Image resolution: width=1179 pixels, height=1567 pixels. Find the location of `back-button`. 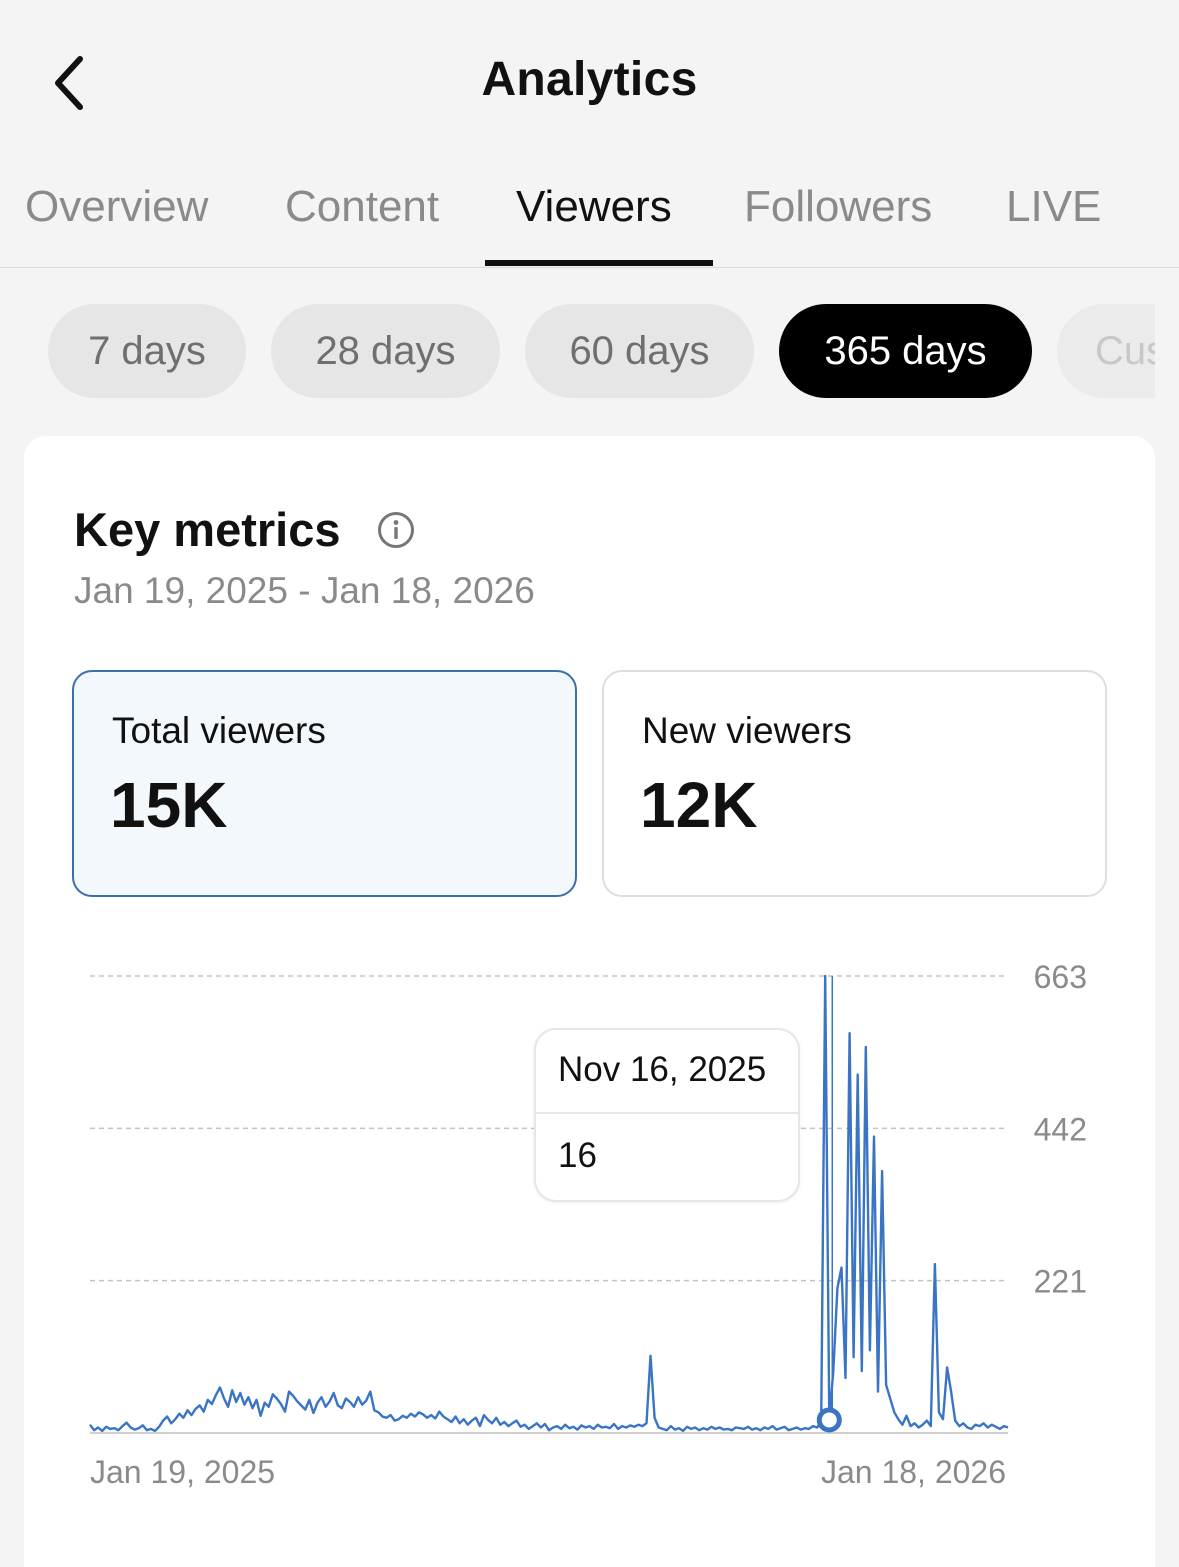

back-button is located at coordinates (70, 83).